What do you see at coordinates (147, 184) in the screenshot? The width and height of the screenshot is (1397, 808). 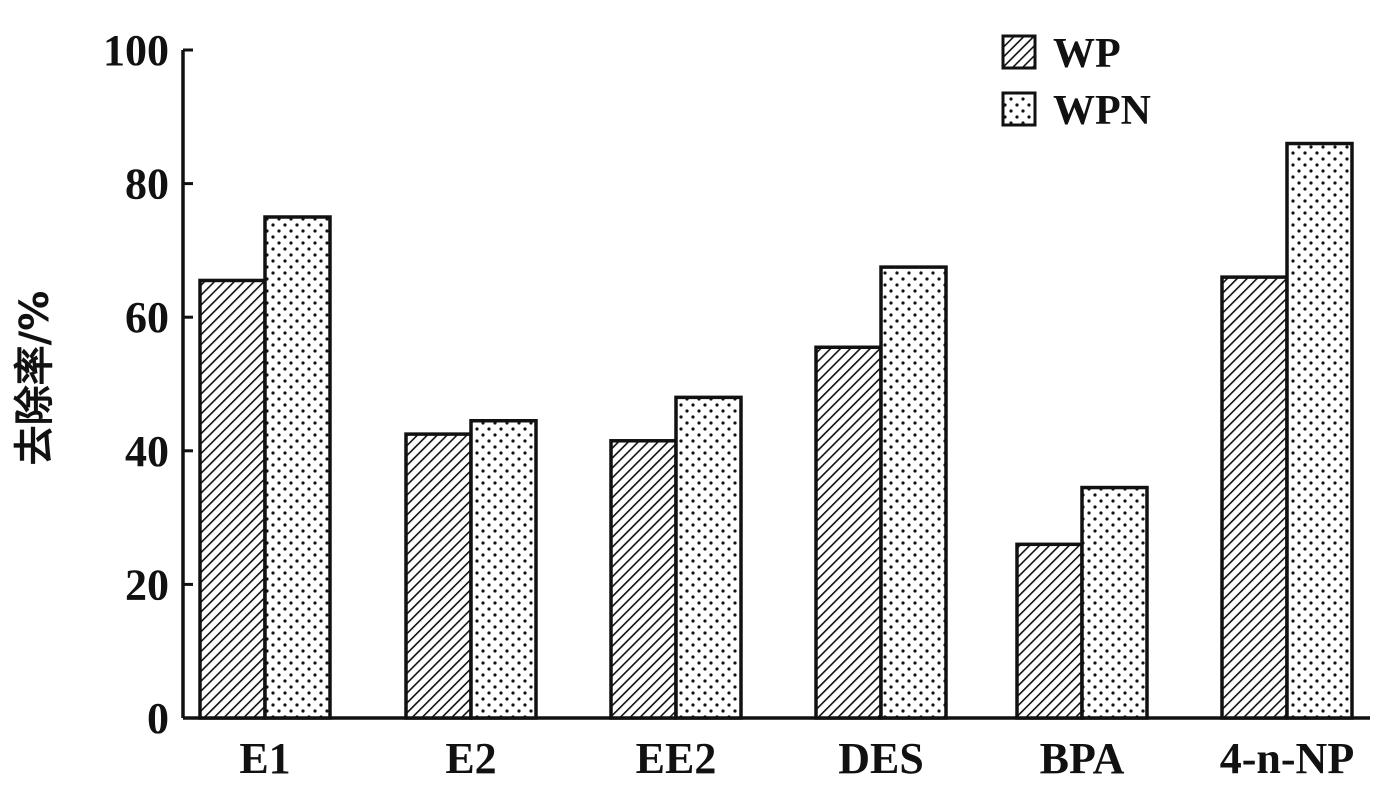 I see `y-tick-label: 80` at bounding box center [147, 184].